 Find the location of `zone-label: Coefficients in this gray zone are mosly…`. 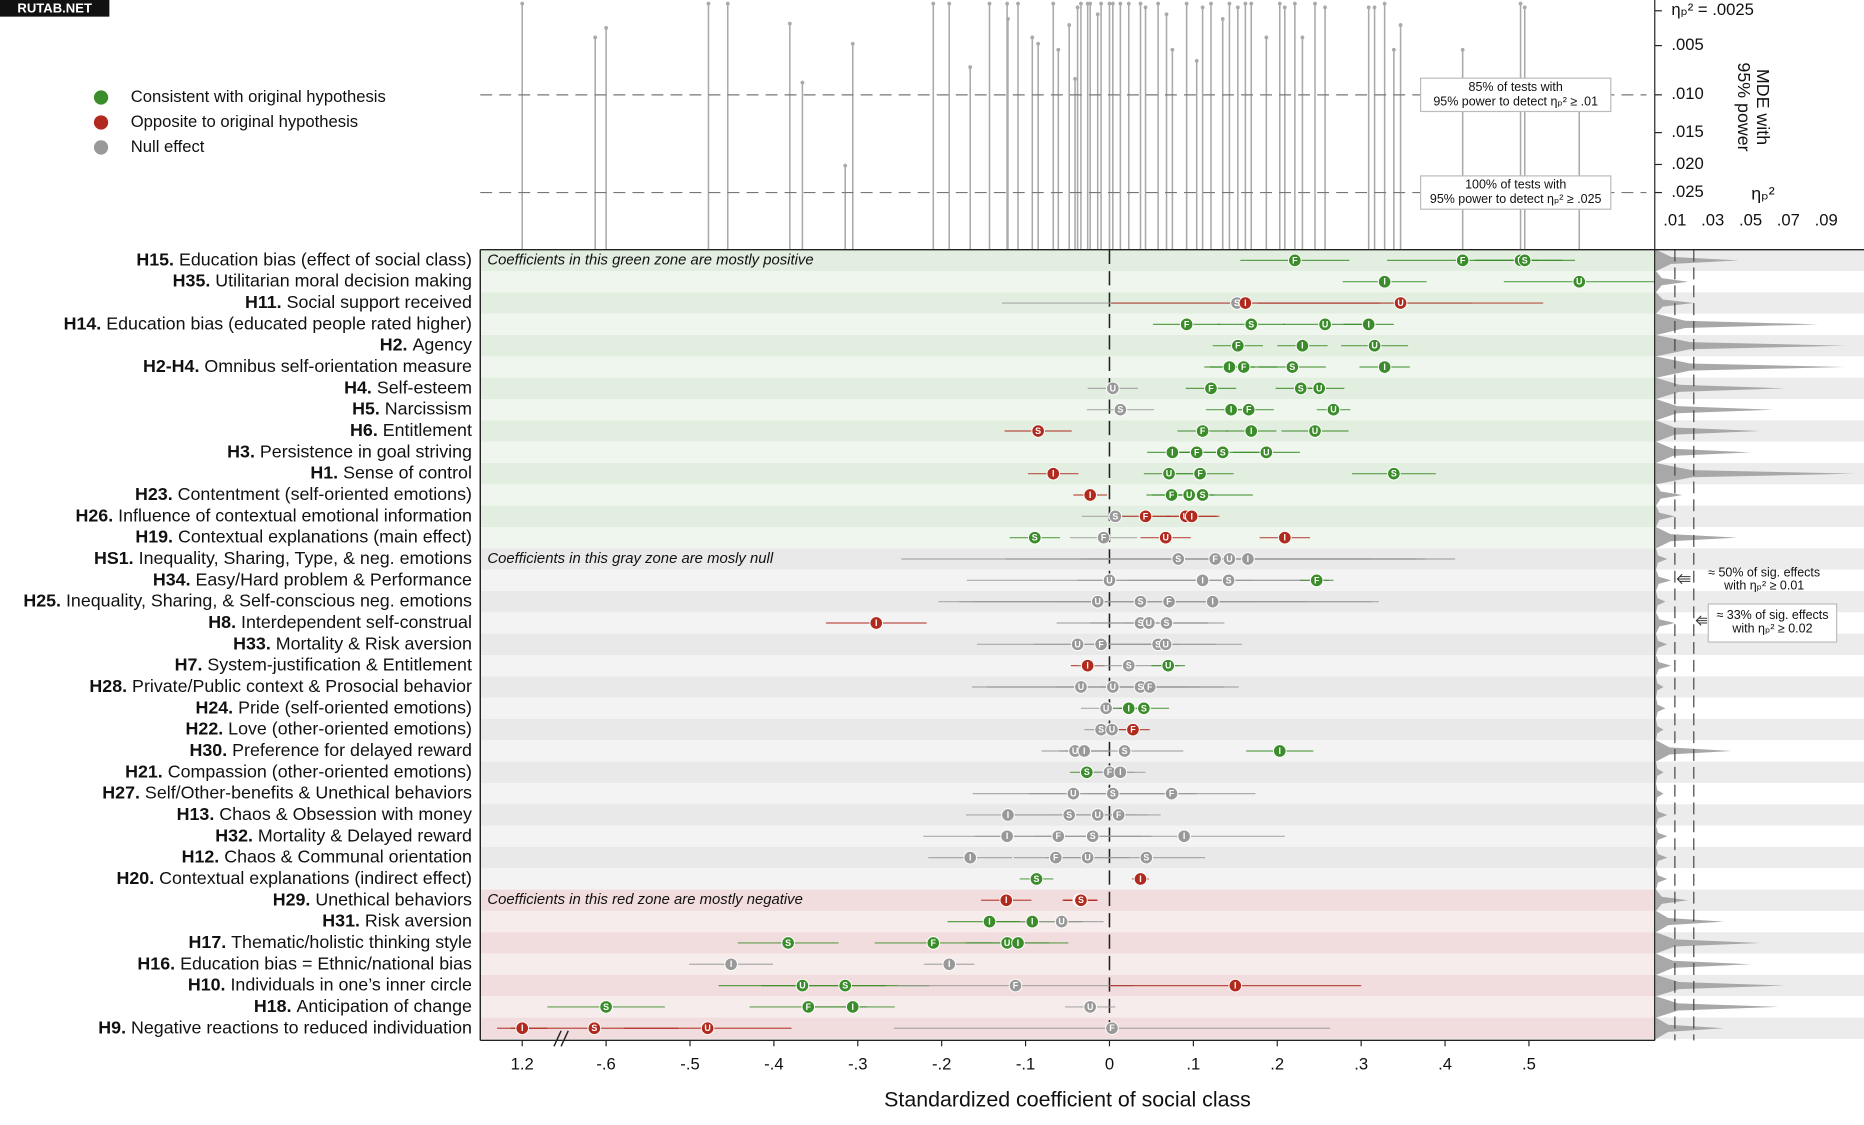

zone-label: Coefficients in this gray zone are mosly… is located at coordinates (630, 559).